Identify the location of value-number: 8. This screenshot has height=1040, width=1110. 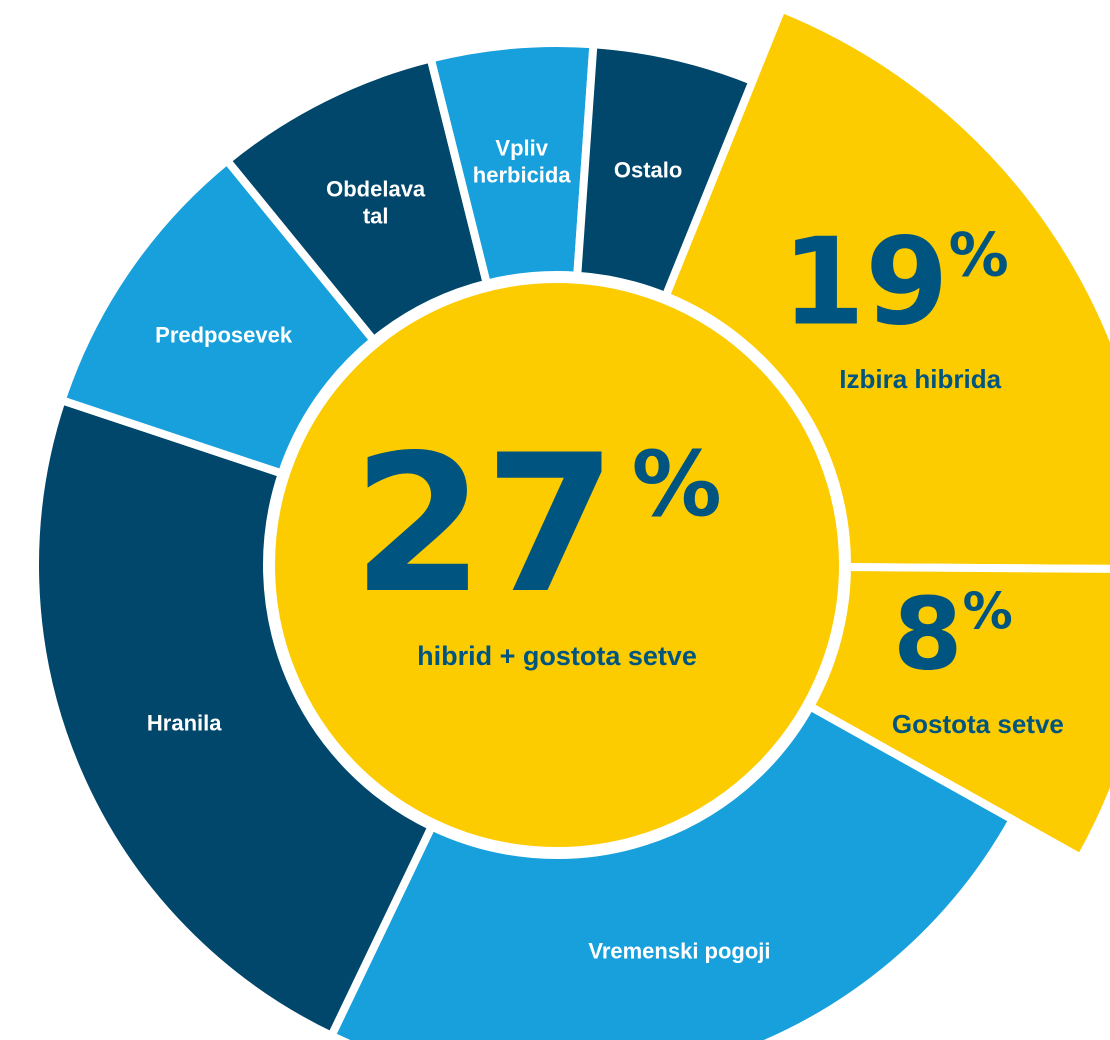
(928, 634).